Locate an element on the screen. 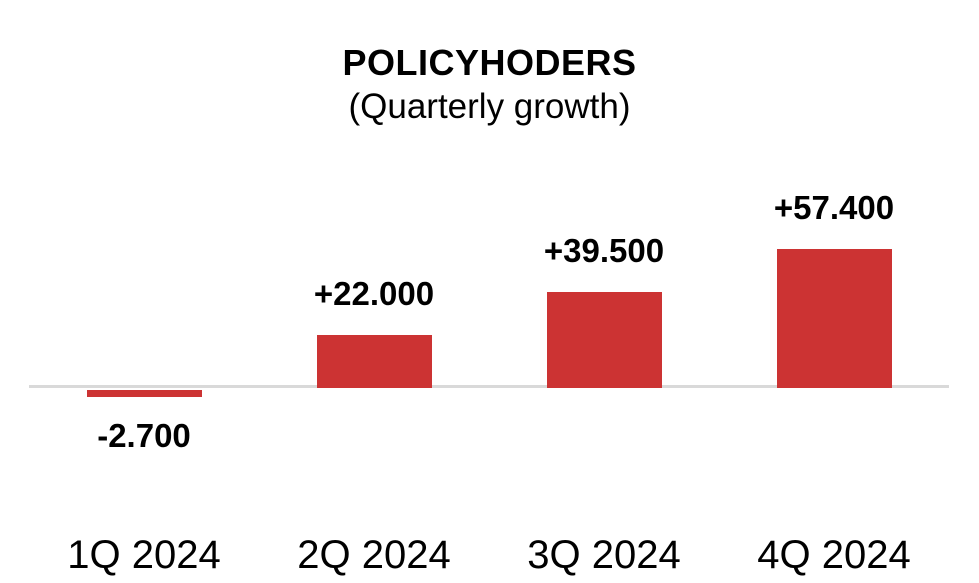 Image resolution: width=979 pixels, height=583 pixels. data-label-3q-2024: +39.500 is located at coordinates (604, 250).